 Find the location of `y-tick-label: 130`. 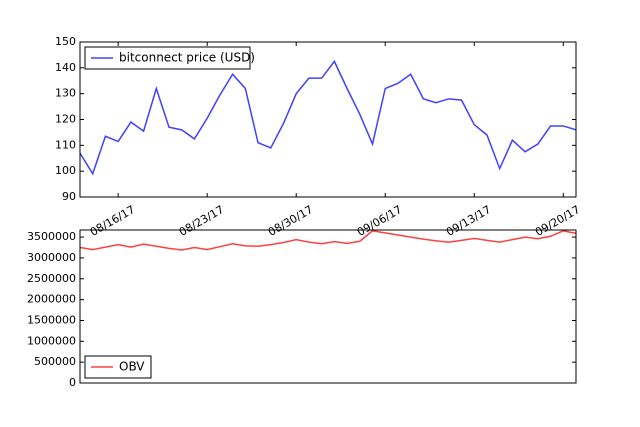

y-tick-label: 130 is located at coordinates (65, 93).